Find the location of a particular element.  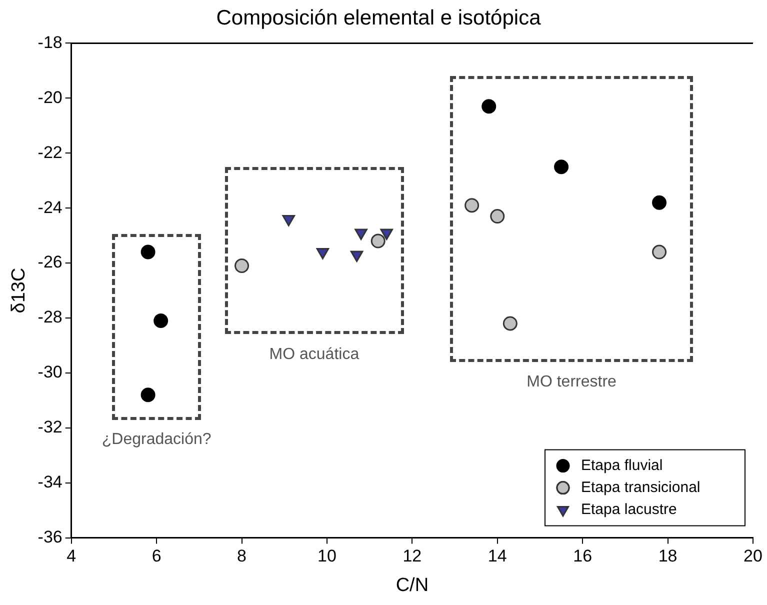

annotation: MO acuática is located at coordinates (314, 354).